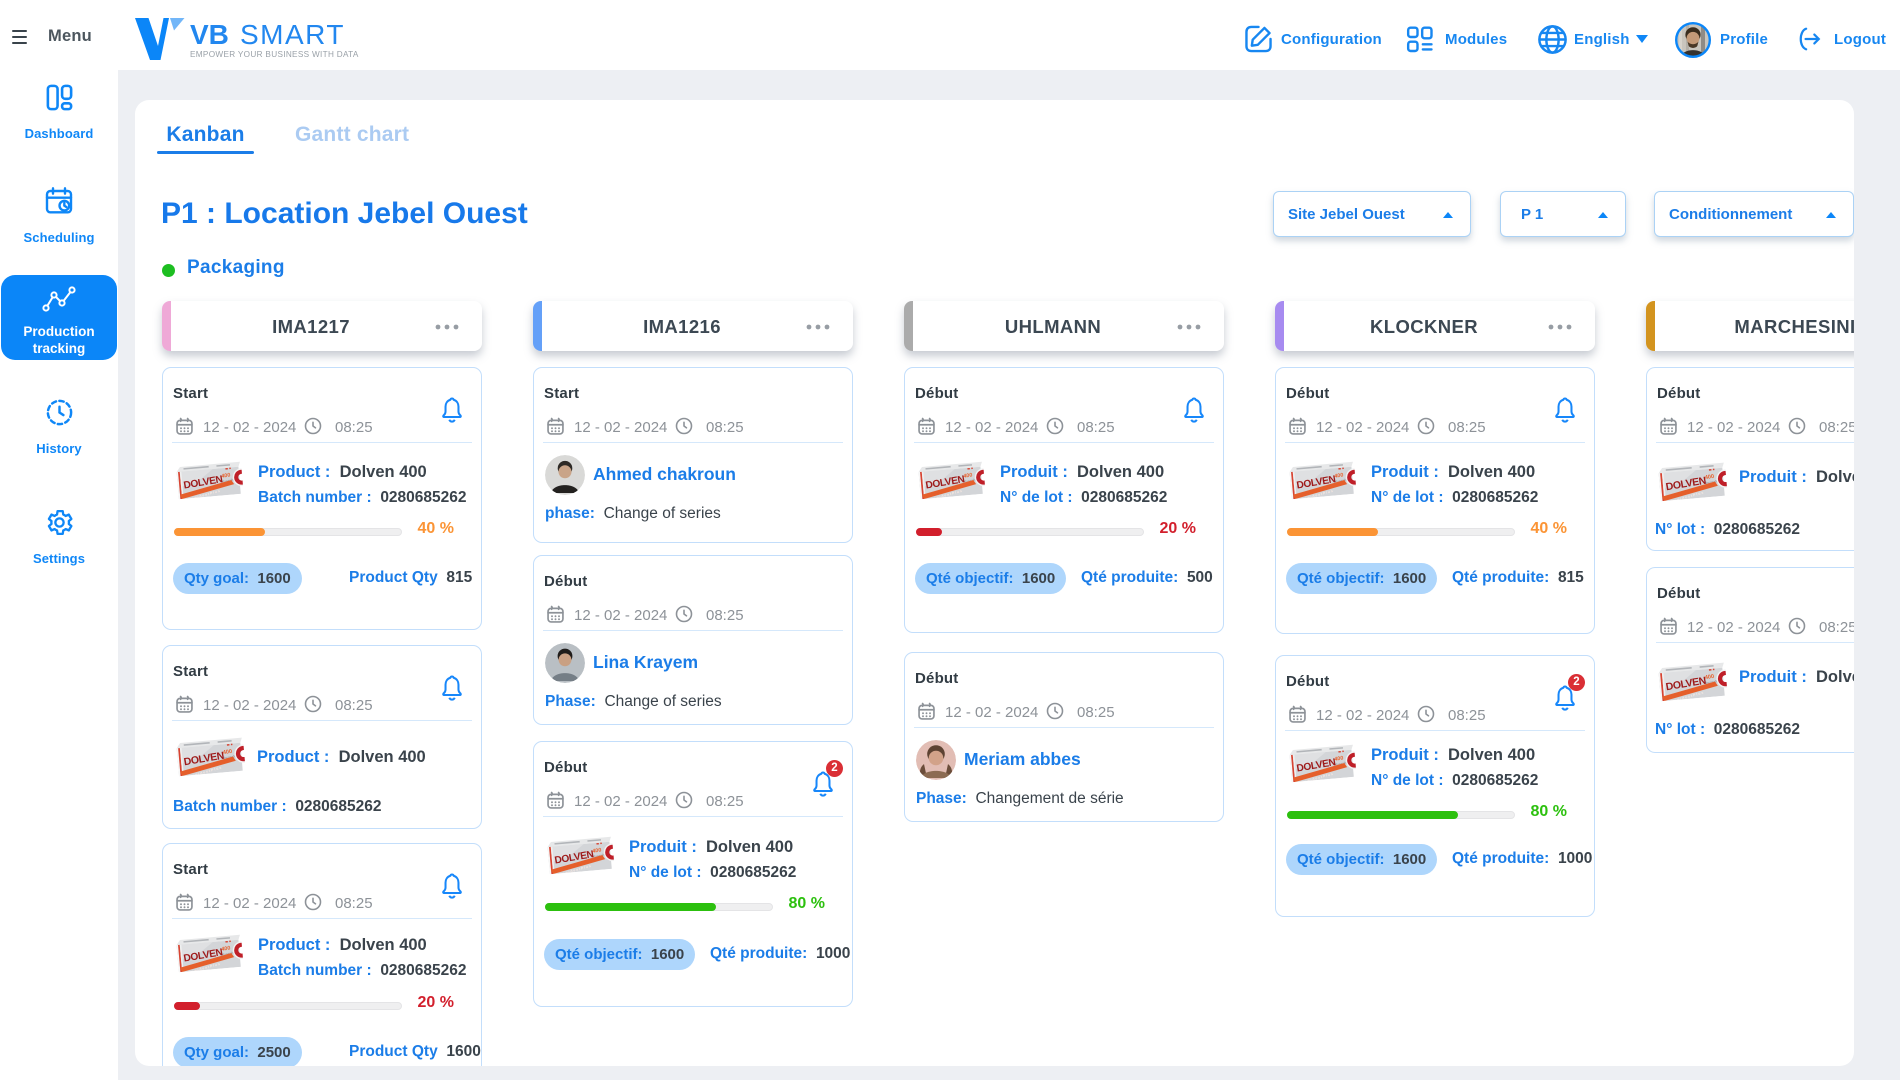 The height and width of the screenshot is (1080, 1900). Describe the element at coordinates (209, 34) in the screenshot. I see `svg-text: VB` at that location.